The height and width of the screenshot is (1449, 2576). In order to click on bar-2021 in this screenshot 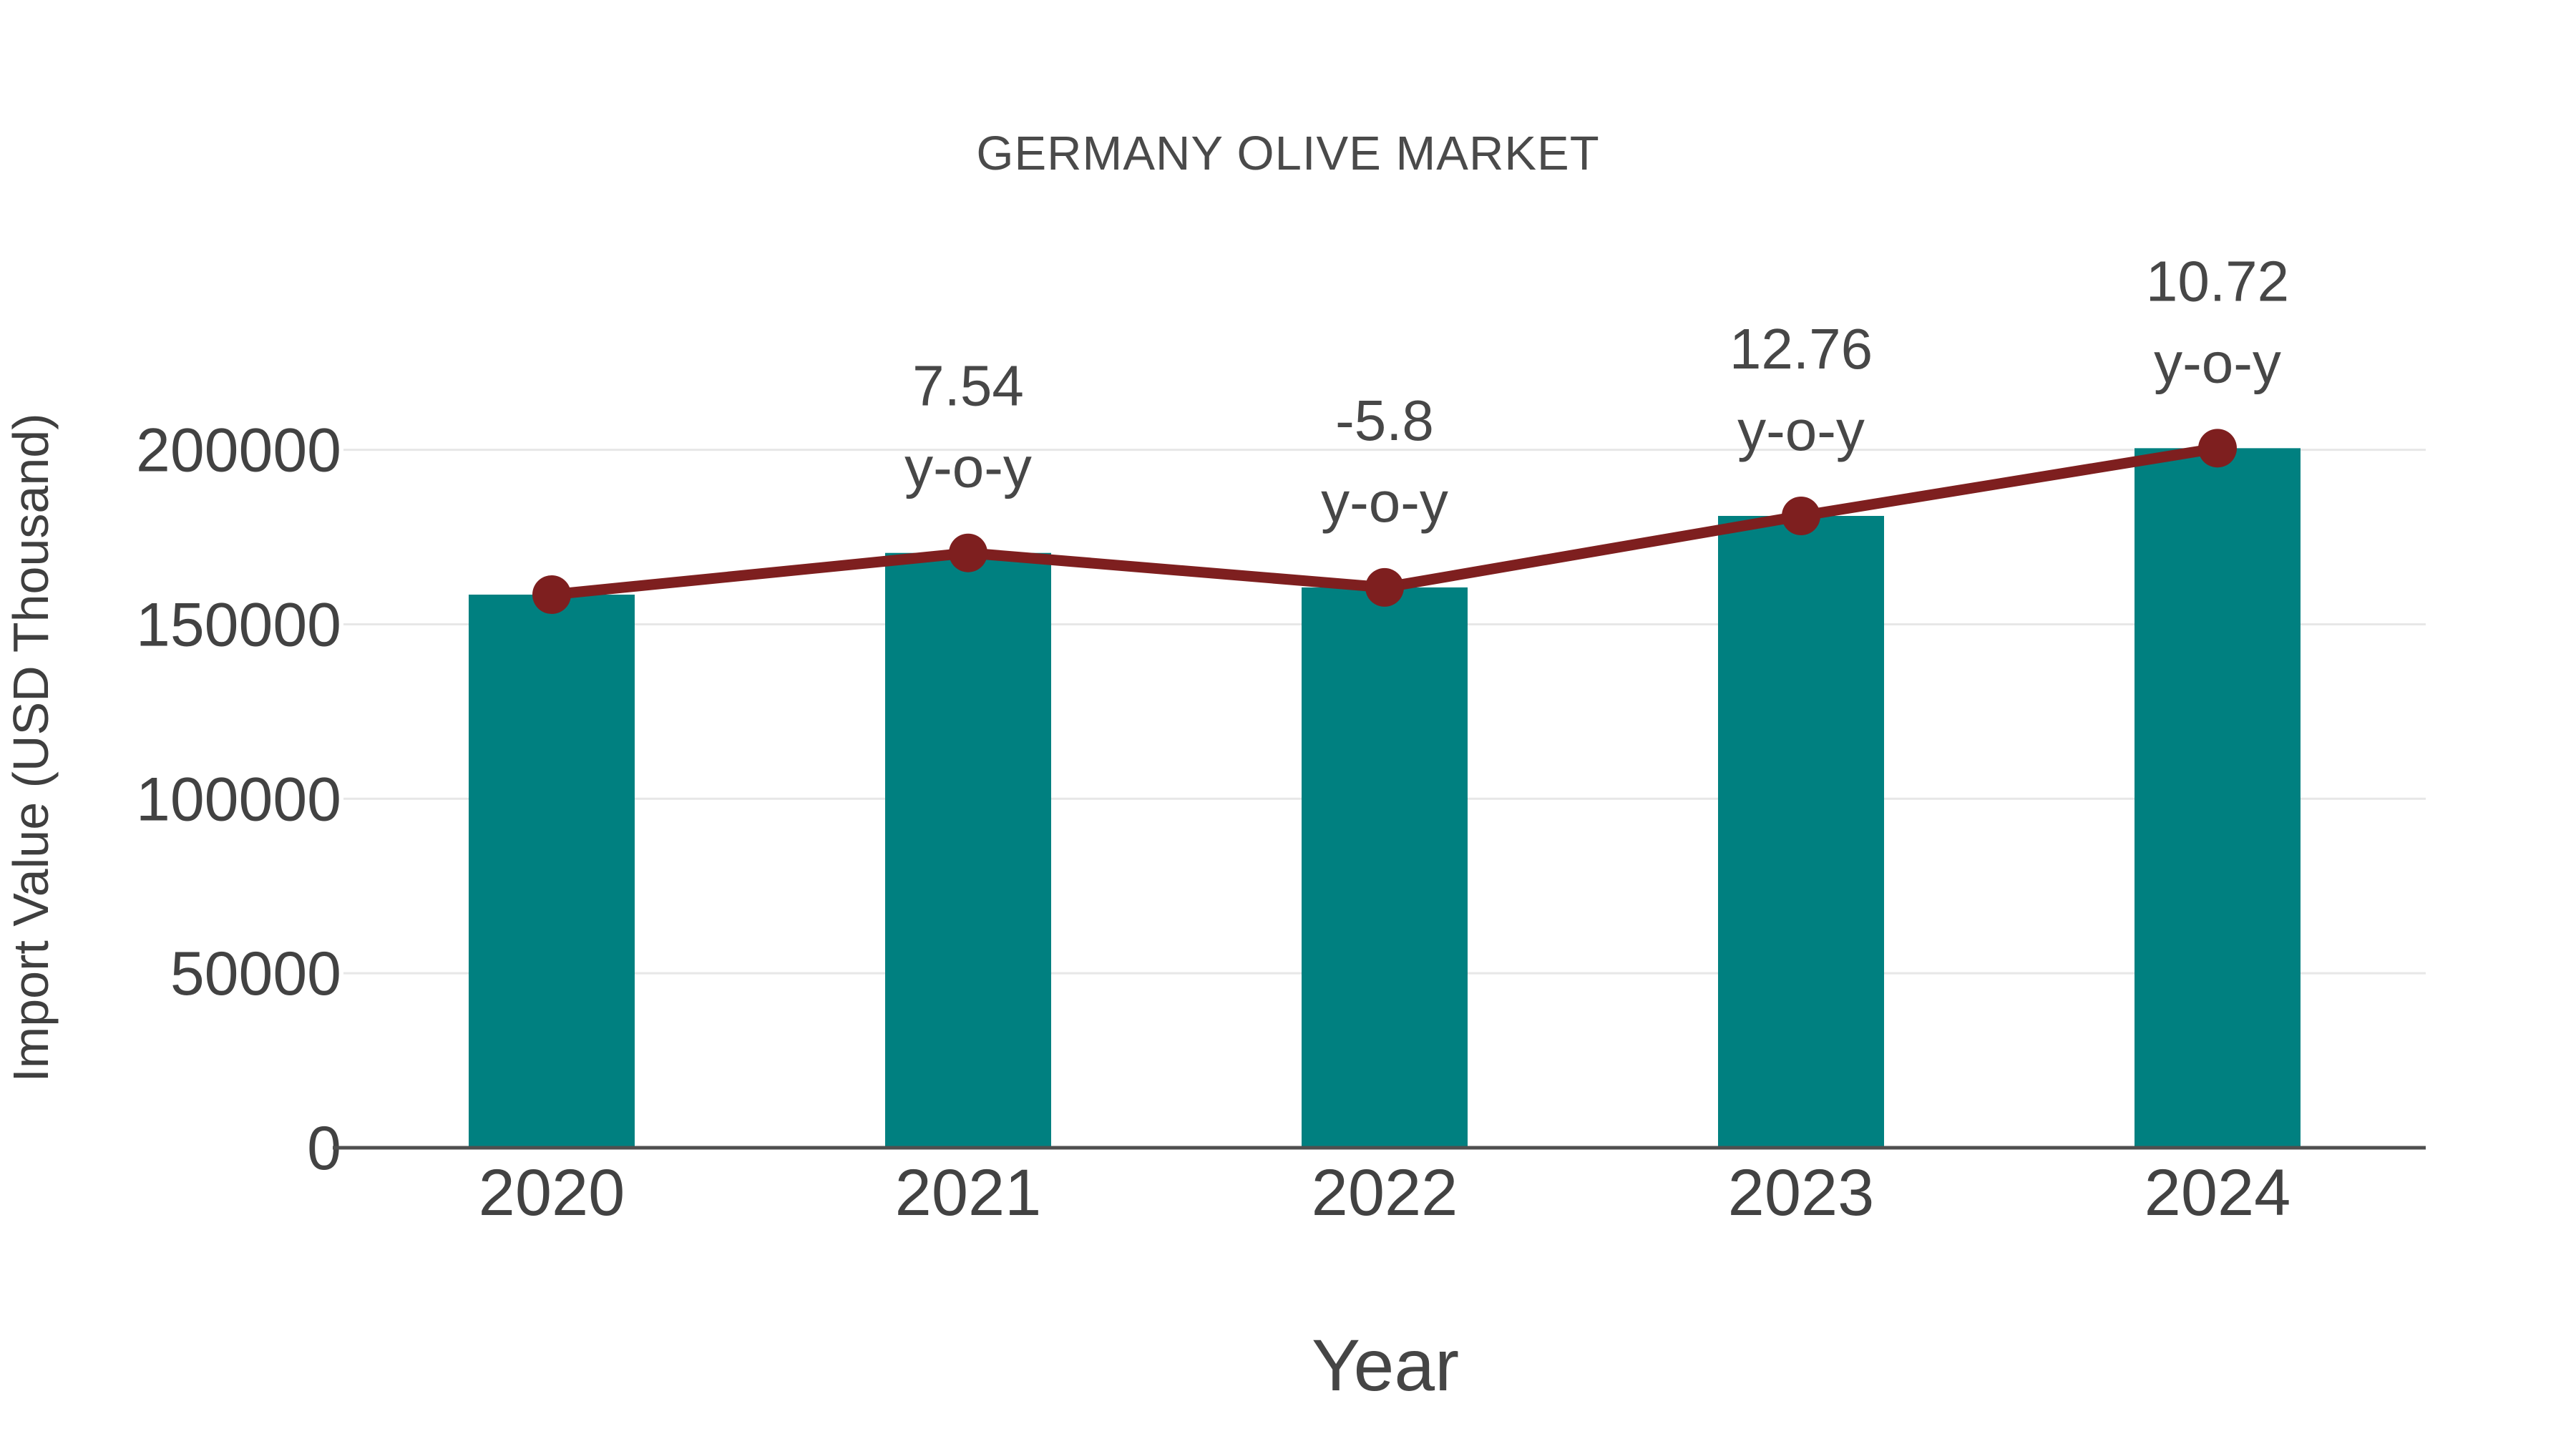, I will do `click(968, 850)`.